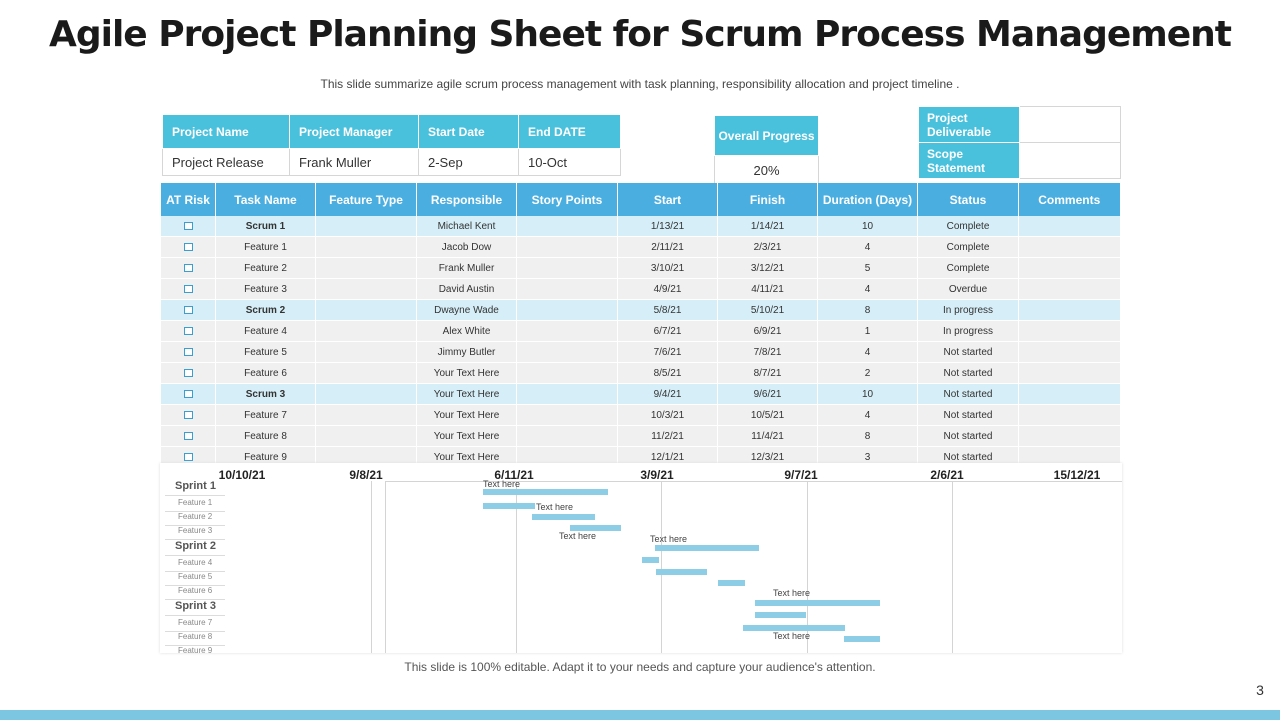 The width and height of the screenshot is (1280, 720). What do you see at coordinates (466, 289) in the screenshot?
I see `responsible-cell: David Austin` at bounding box center [466, 289].